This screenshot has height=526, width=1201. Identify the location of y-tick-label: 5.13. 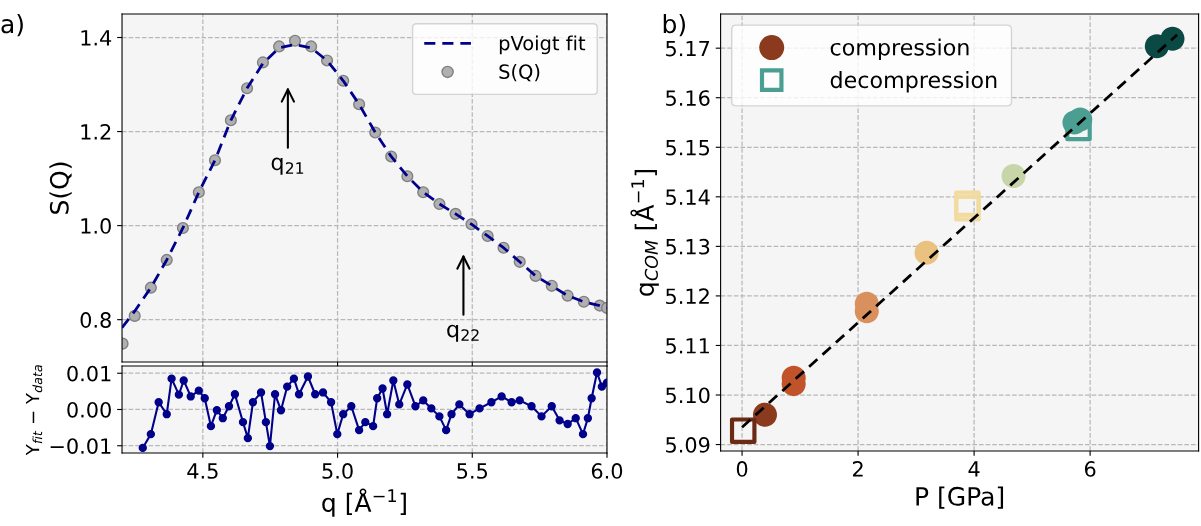
(688, 246).